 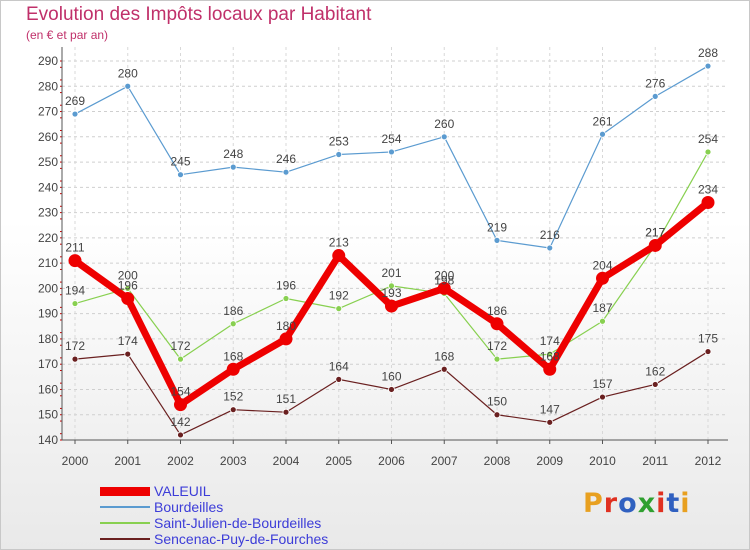 I want to click on data-label-bourdeilles: 288, so click(x=708, y=53).